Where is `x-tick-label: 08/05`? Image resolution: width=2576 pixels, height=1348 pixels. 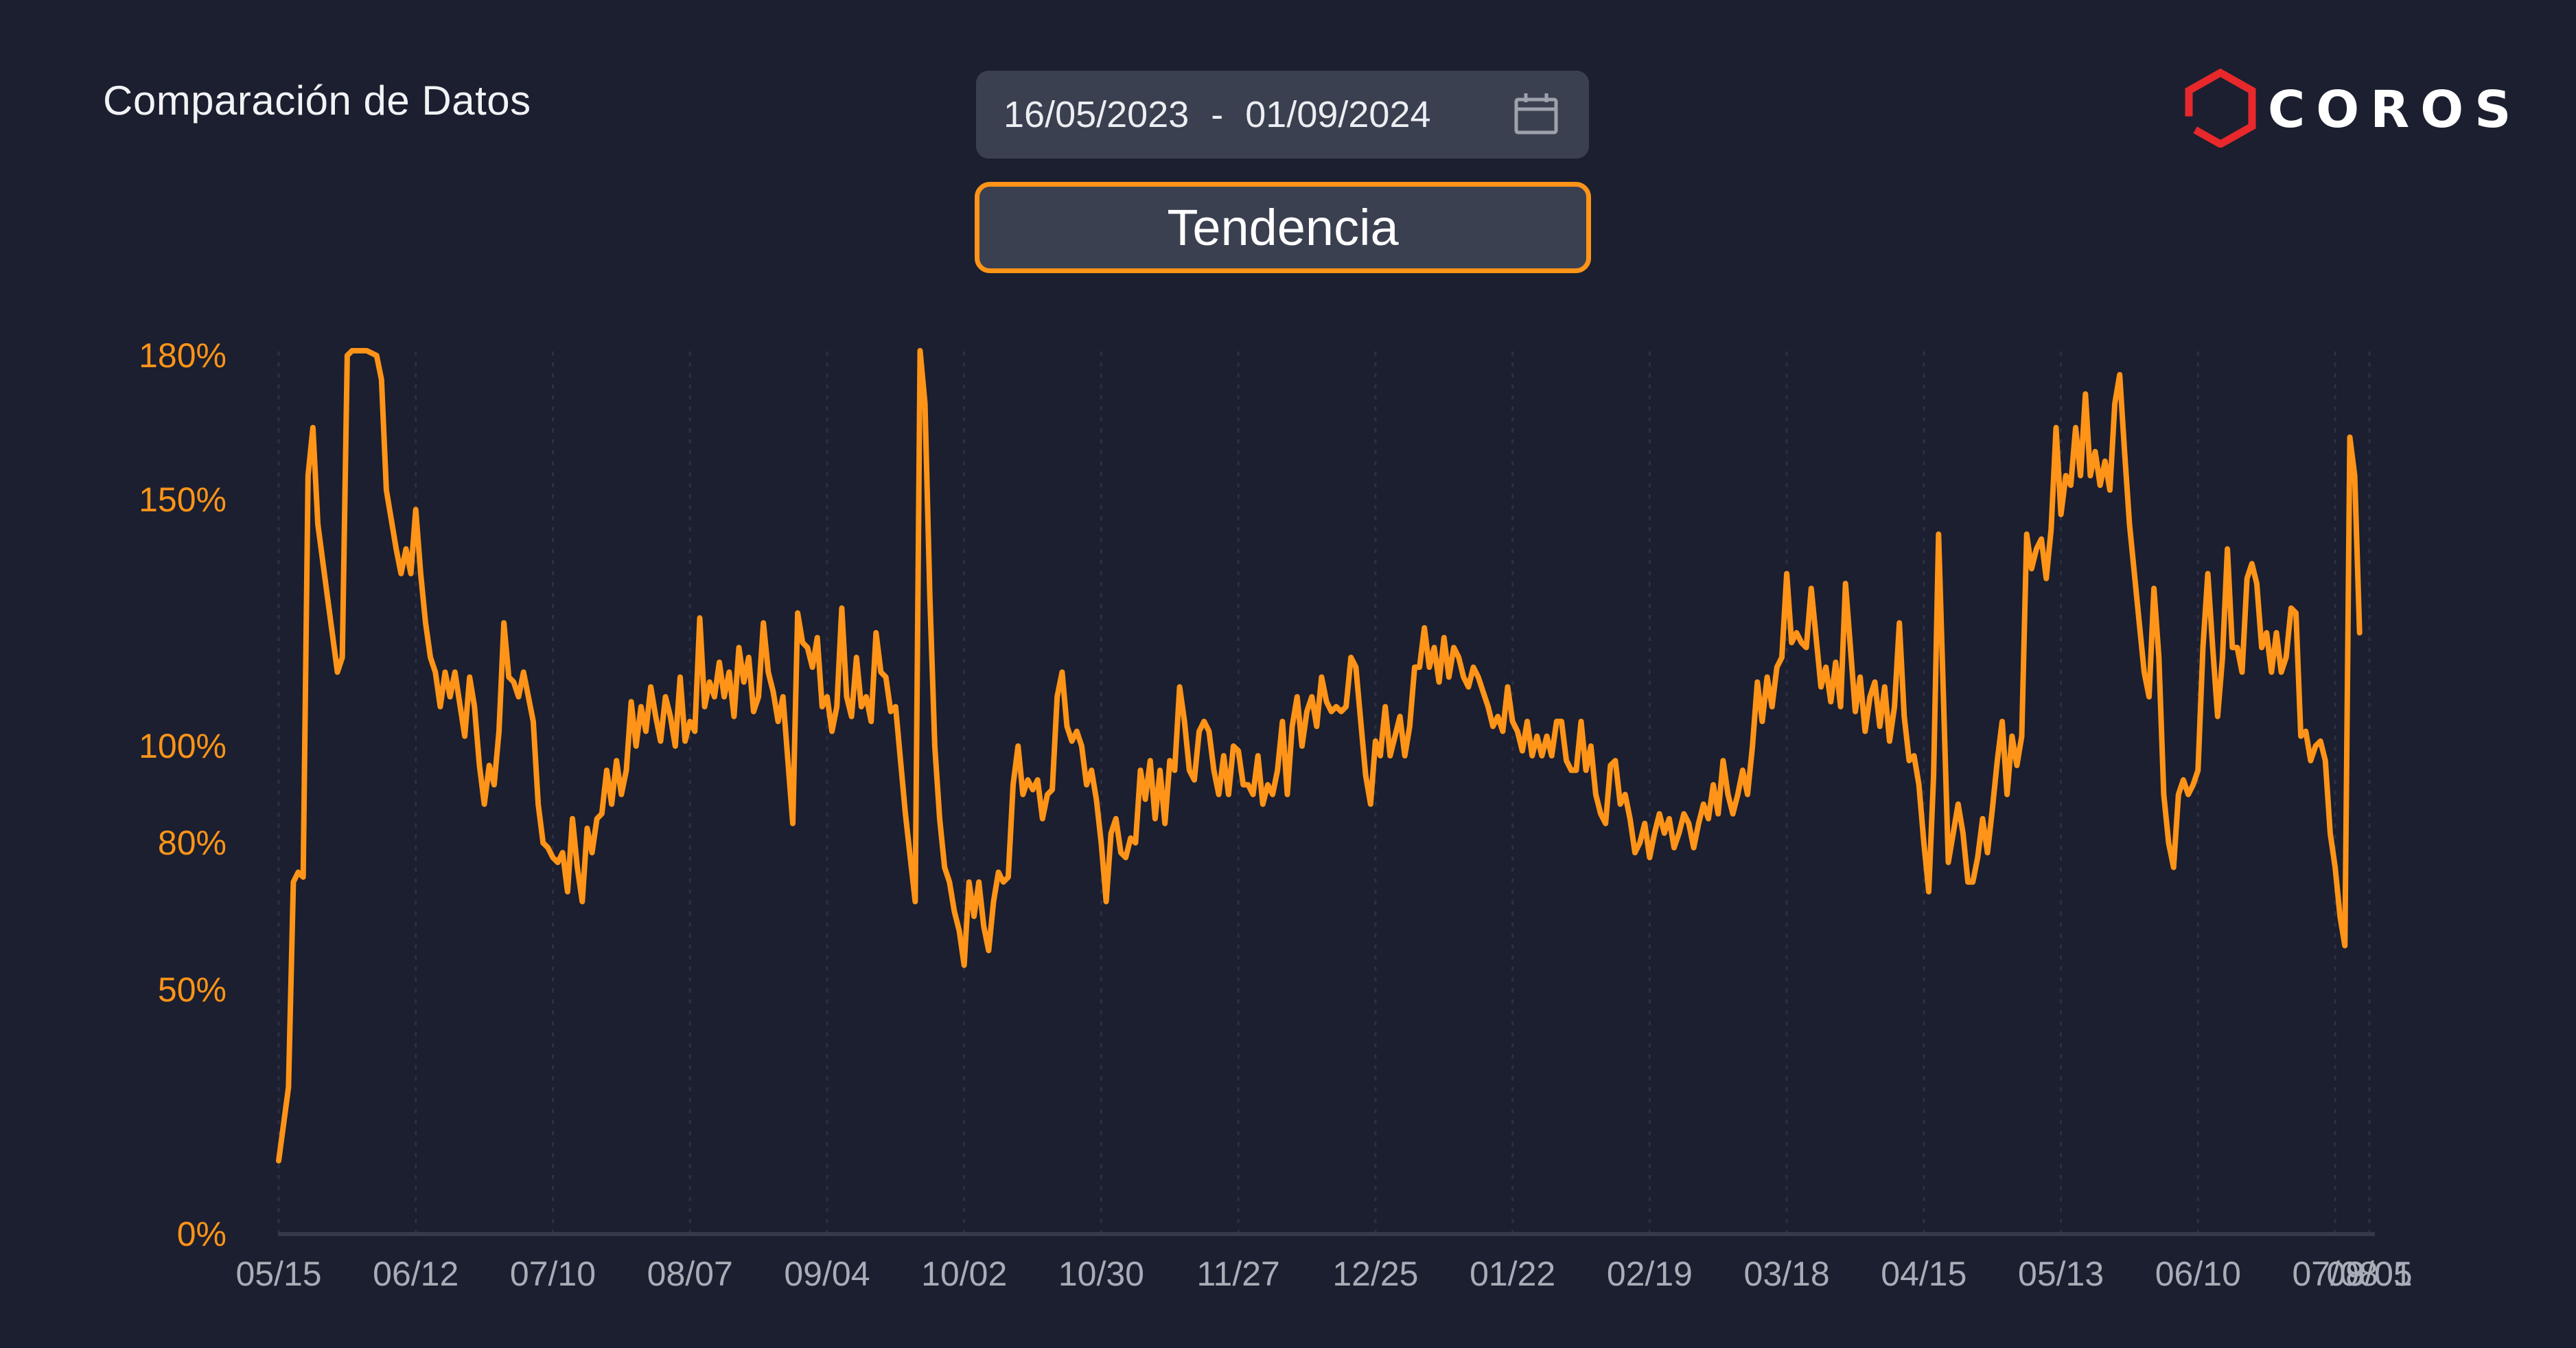 x-tick-label: 08/05 is located at coordinates (2369, 1274).